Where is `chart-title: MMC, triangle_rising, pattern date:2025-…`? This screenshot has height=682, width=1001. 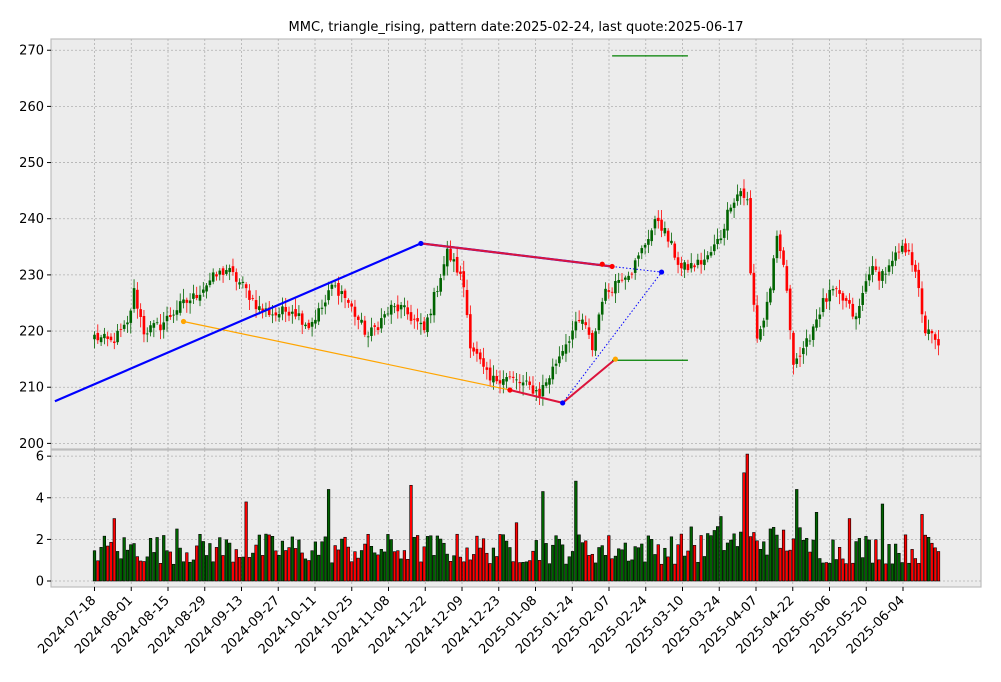
chart-title: MMC, triangle_rising, pattern date:2025-… is located at coordinates (516, 27).